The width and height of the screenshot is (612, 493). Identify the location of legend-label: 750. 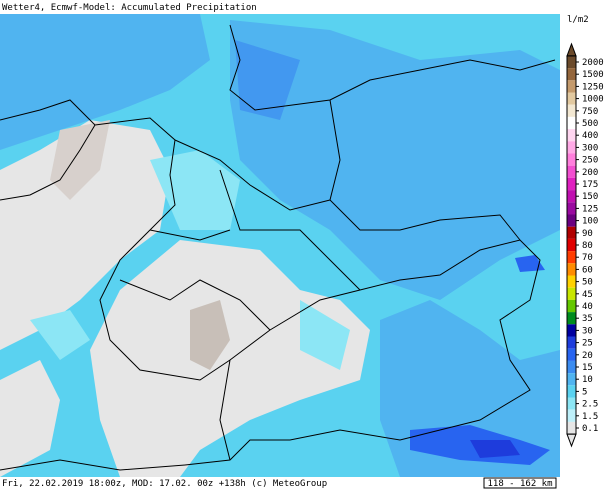
(590, 112).